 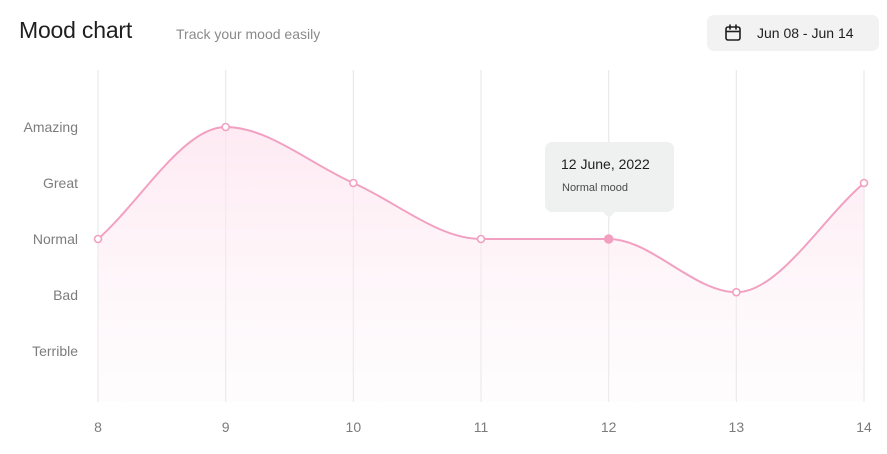 What do you see at coordinates (248, 34) in the screenshot?
I see `chart-subtitle: Track your mood easily` at bounding box center [248, 34].